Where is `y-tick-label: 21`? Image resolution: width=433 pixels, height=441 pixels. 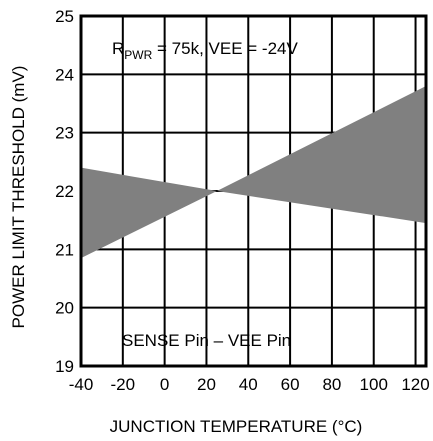
y-tick-label: 21 is located at coordinates (64, 249).